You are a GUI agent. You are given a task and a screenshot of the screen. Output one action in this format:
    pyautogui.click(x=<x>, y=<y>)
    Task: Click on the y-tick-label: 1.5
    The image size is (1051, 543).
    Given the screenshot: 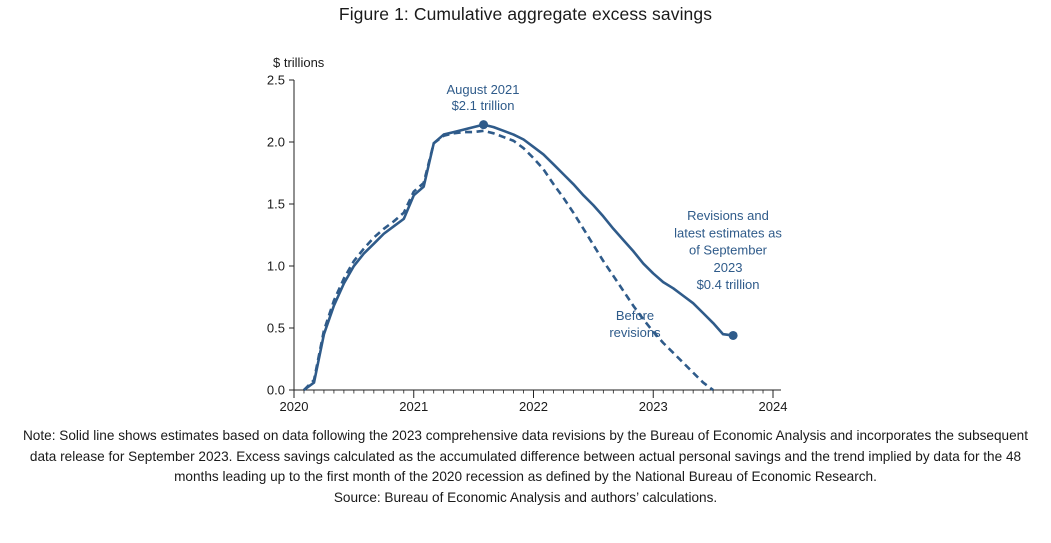 What is the action you would take?
    pyautogui.click(x=276, y=204)
    